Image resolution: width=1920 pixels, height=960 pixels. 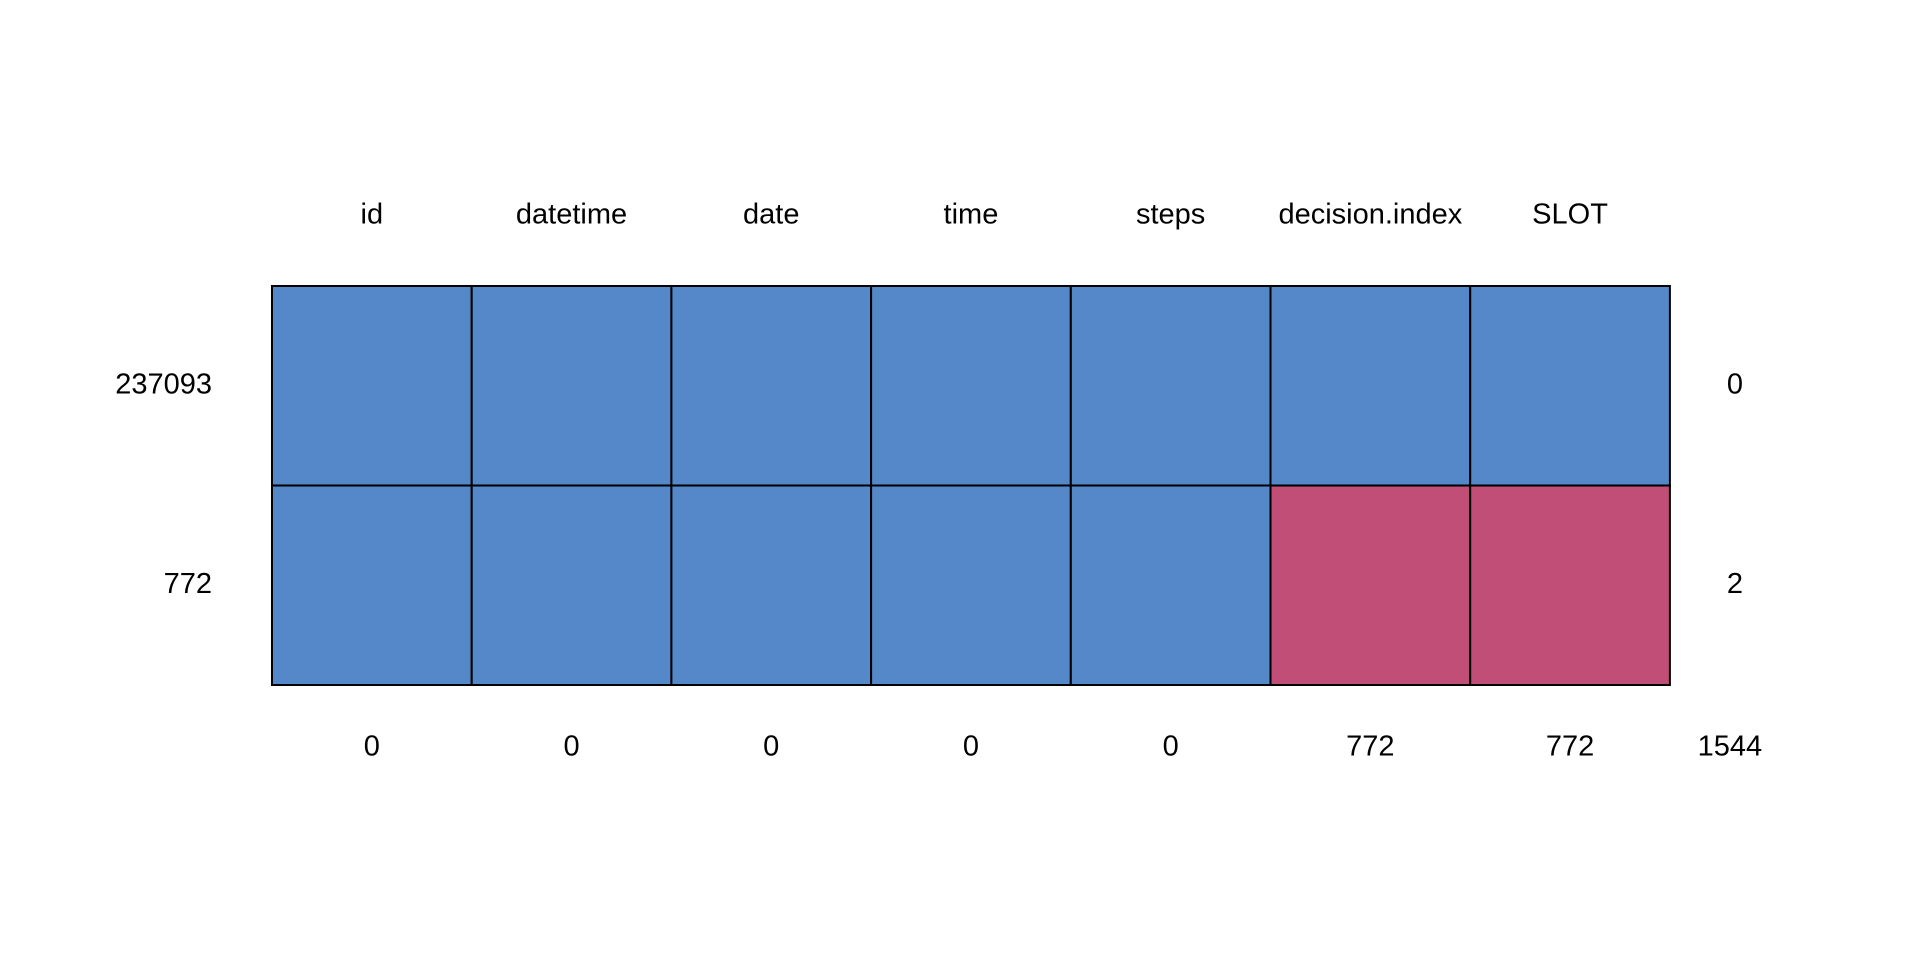 What do you see at coordinates (1735, 384) in the screenshot?
I see `row-missing-label: 0` at bounding box center [1735, 384].